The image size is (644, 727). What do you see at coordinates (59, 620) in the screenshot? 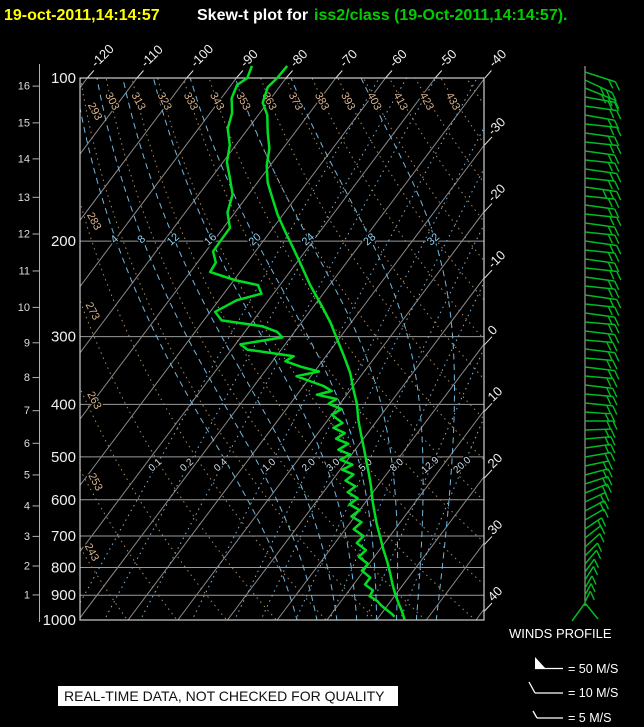
I see `pressure-tick-label: 1000` at bounding box center [59, 620].